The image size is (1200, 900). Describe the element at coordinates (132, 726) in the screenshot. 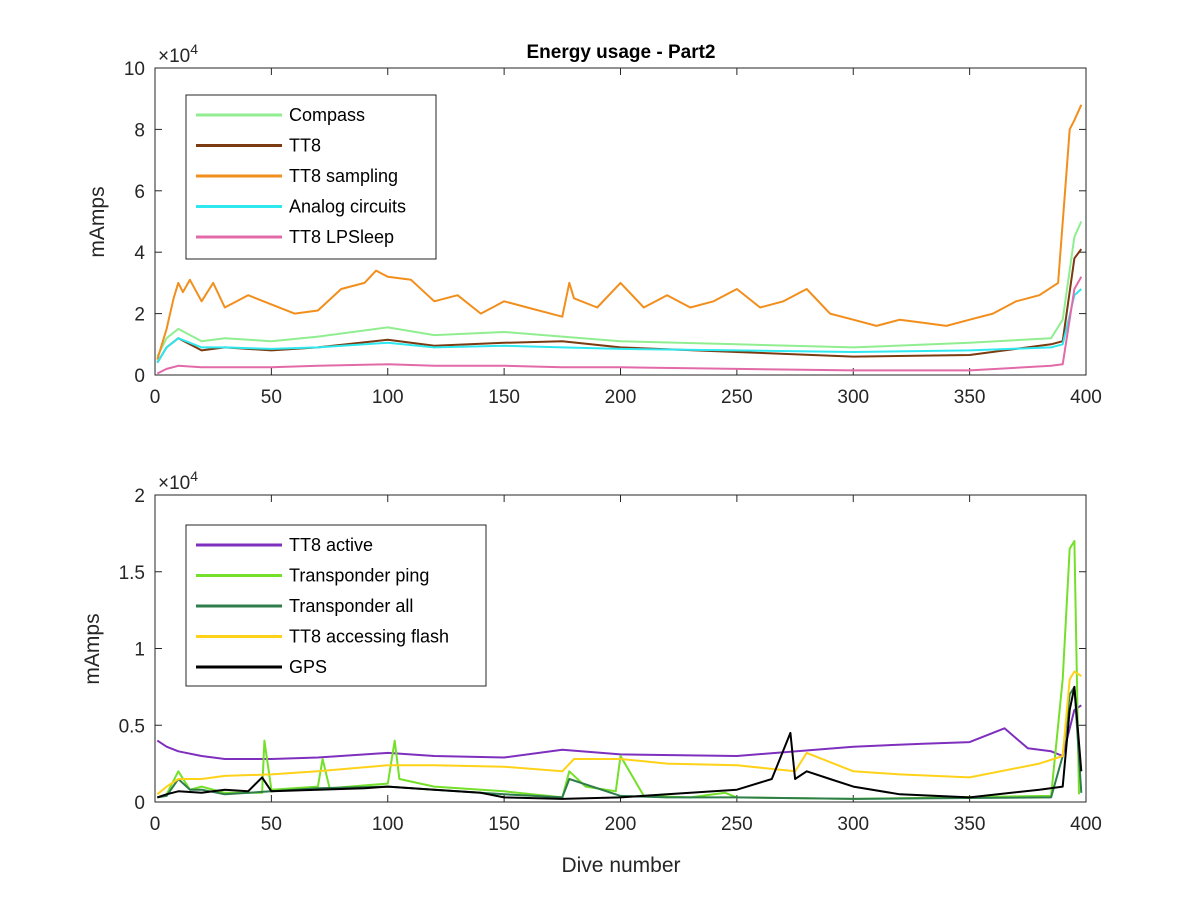

I see `y-tick-label: 0.5` at that location.